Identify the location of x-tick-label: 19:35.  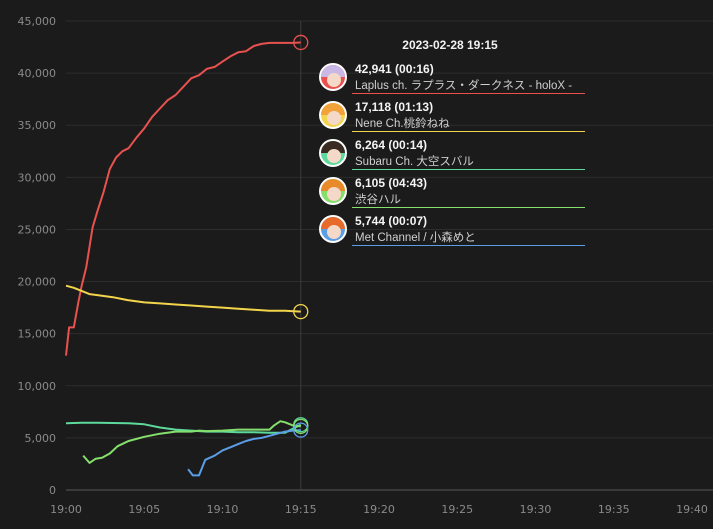
(614, 509).